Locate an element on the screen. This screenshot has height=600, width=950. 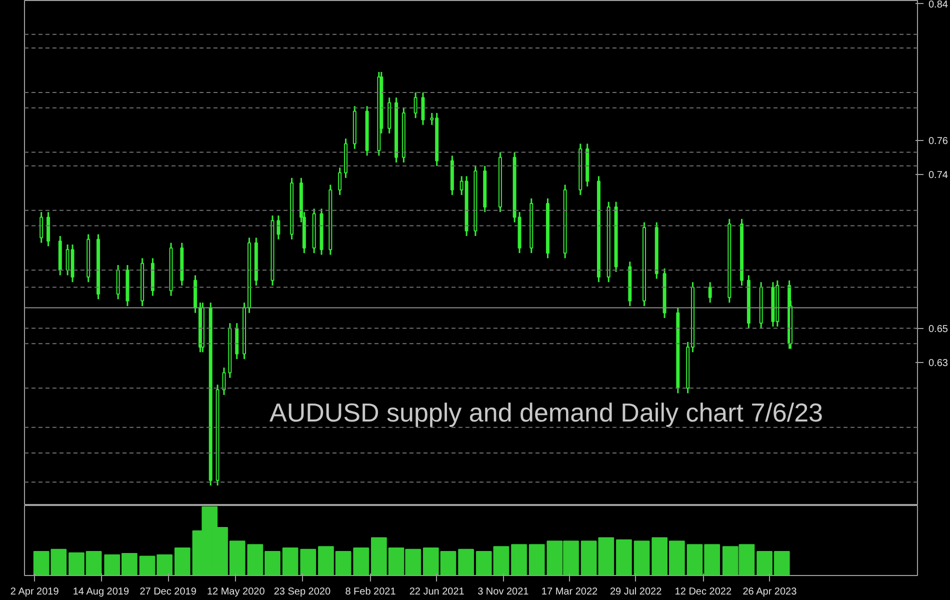
x-tick-label: 23 Sep 2020 is located at coordinates (302, 592).